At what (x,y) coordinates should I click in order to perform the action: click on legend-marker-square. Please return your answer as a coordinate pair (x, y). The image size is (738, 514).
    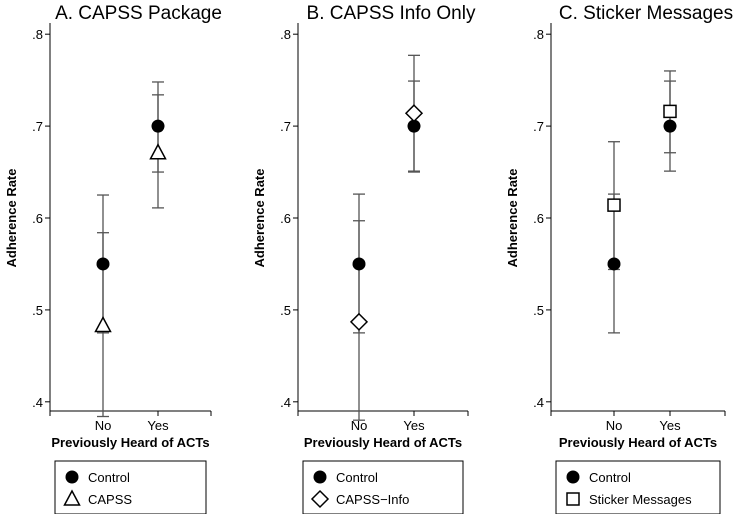
    Looking at the image, I should click on (573, 499).